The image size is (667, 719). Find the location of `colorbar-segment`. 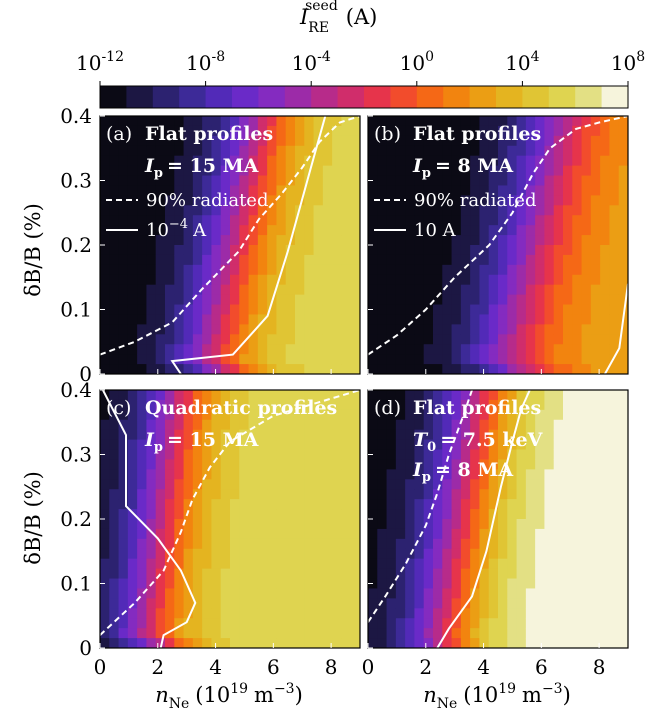

colorbar-segment is located at coordinates (272, 97).